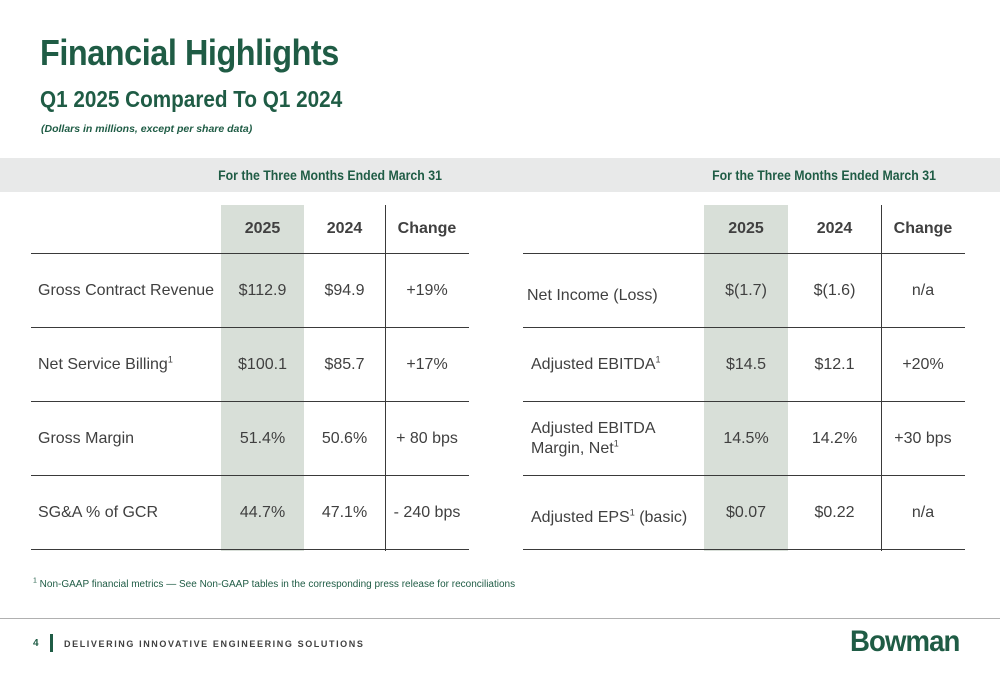 This screenshot has width=1000, height=685. I want to click on table-row: Net Income (Loss) $(1.7) $(1.6) n/a, so click(744, 291).